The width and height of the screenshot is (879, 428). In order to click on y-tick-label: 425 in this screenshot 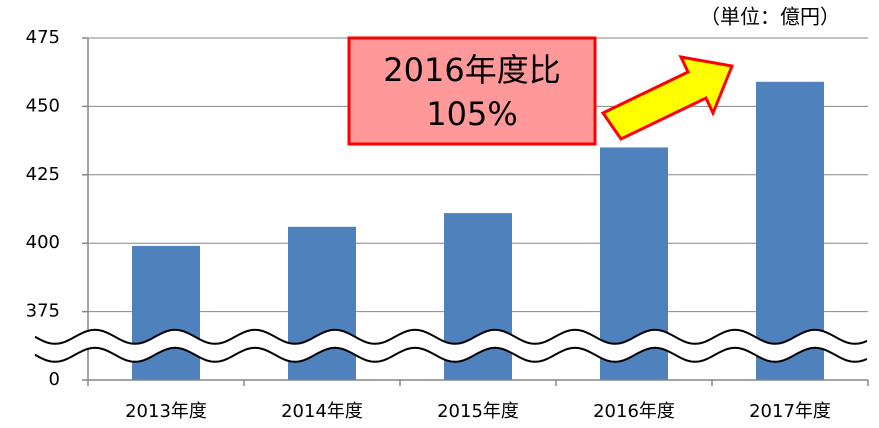, I will do `click(43, 174)`.